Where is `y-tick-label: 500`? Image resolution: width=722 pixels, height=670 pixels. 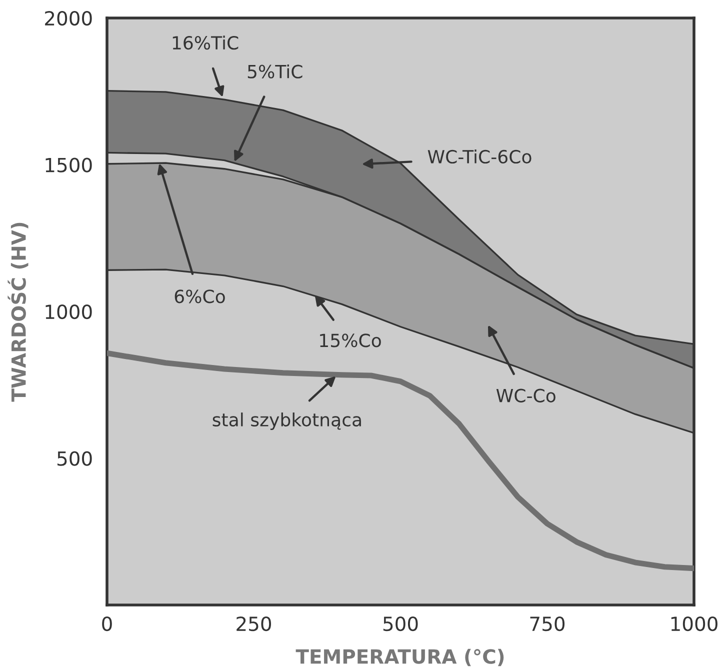
y-tick-label: 500 is located at coordinates (74, 458).